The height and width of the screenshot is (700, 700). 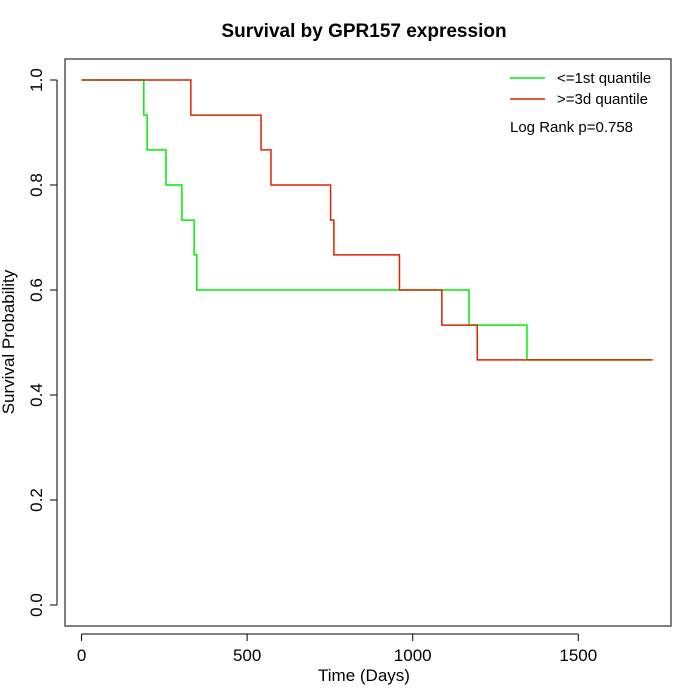 I want to click on x-axis-label: Time (Days), so click(x=364, y=675).